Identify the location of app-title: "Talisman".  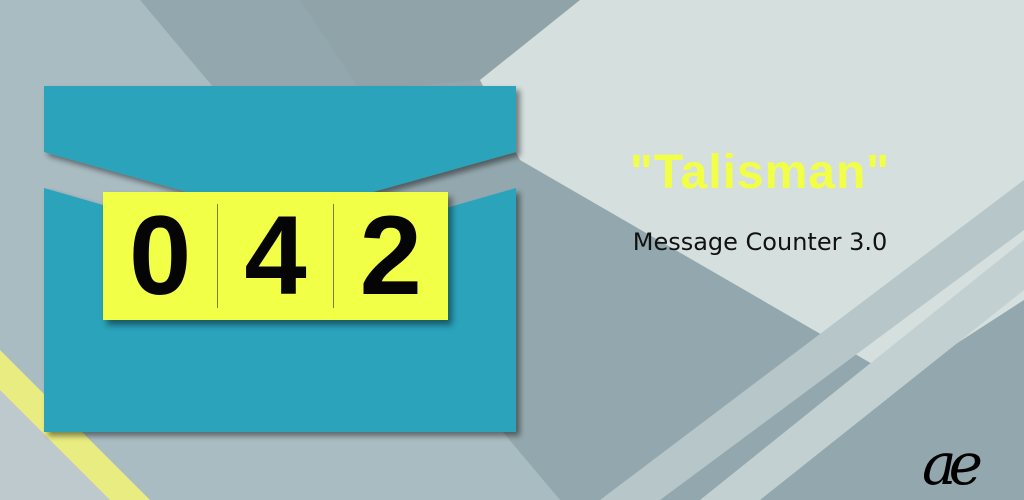
(760, 172).